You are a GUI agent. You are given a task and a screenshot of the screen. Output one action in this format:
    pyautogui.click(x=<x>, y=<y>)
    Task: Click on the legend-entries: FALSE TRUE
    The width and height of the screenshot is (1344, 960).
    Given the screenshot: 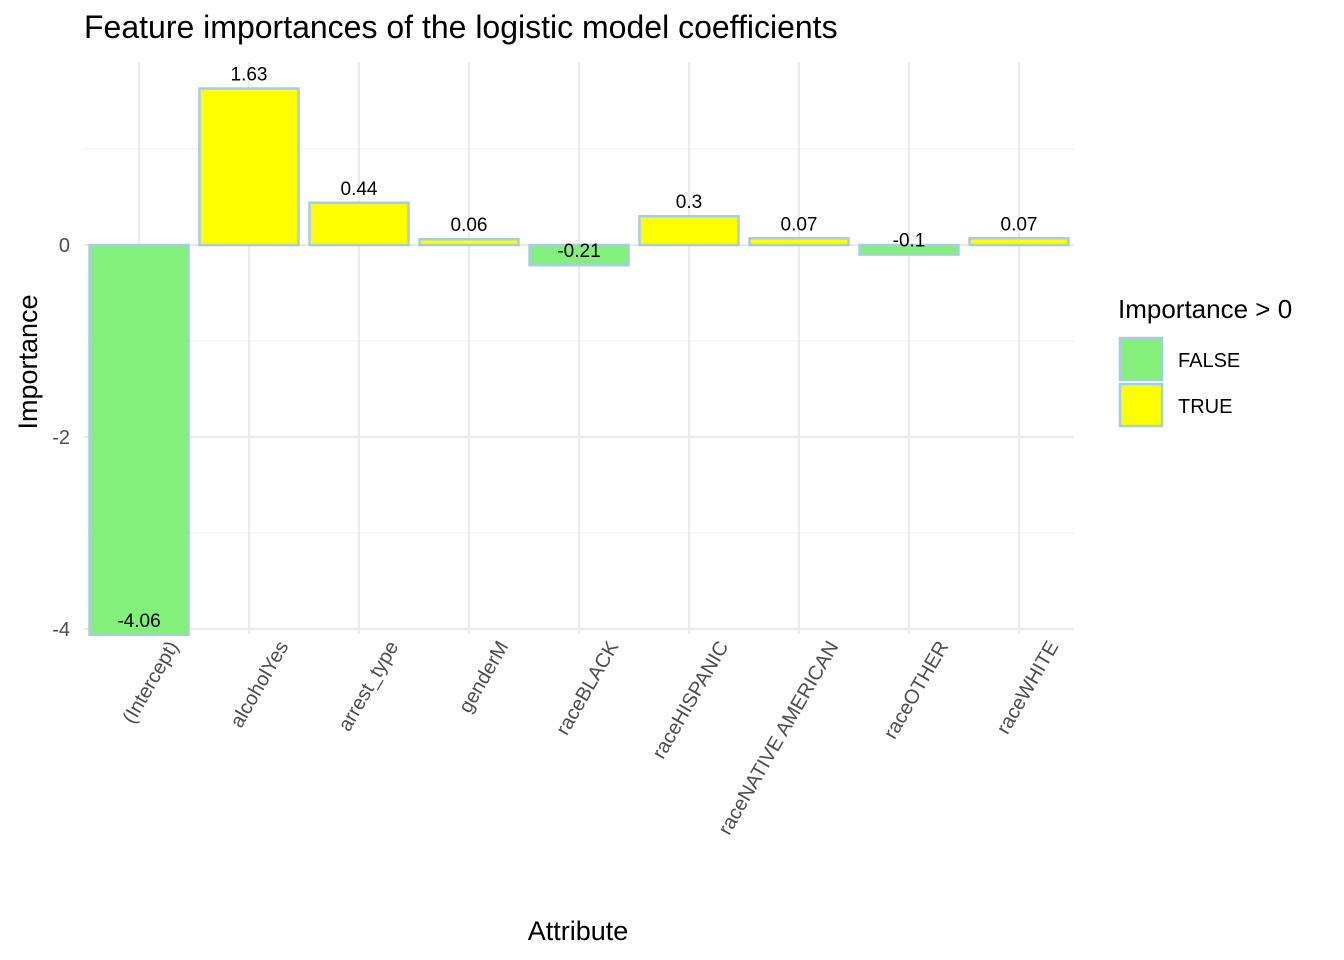 What is the action you would take?
    pyautogui.click(x=1179, y=382)
    